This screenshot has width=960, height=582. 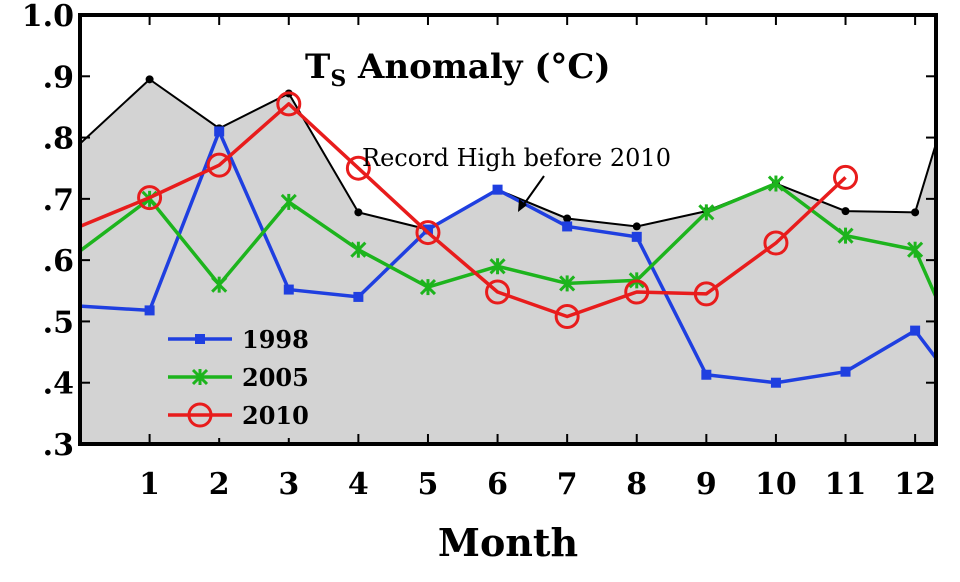 What do you see at coordinates (358, 484) in the screenshot?
I see `x-tick-label: 4` at bounding box center [358, 484].